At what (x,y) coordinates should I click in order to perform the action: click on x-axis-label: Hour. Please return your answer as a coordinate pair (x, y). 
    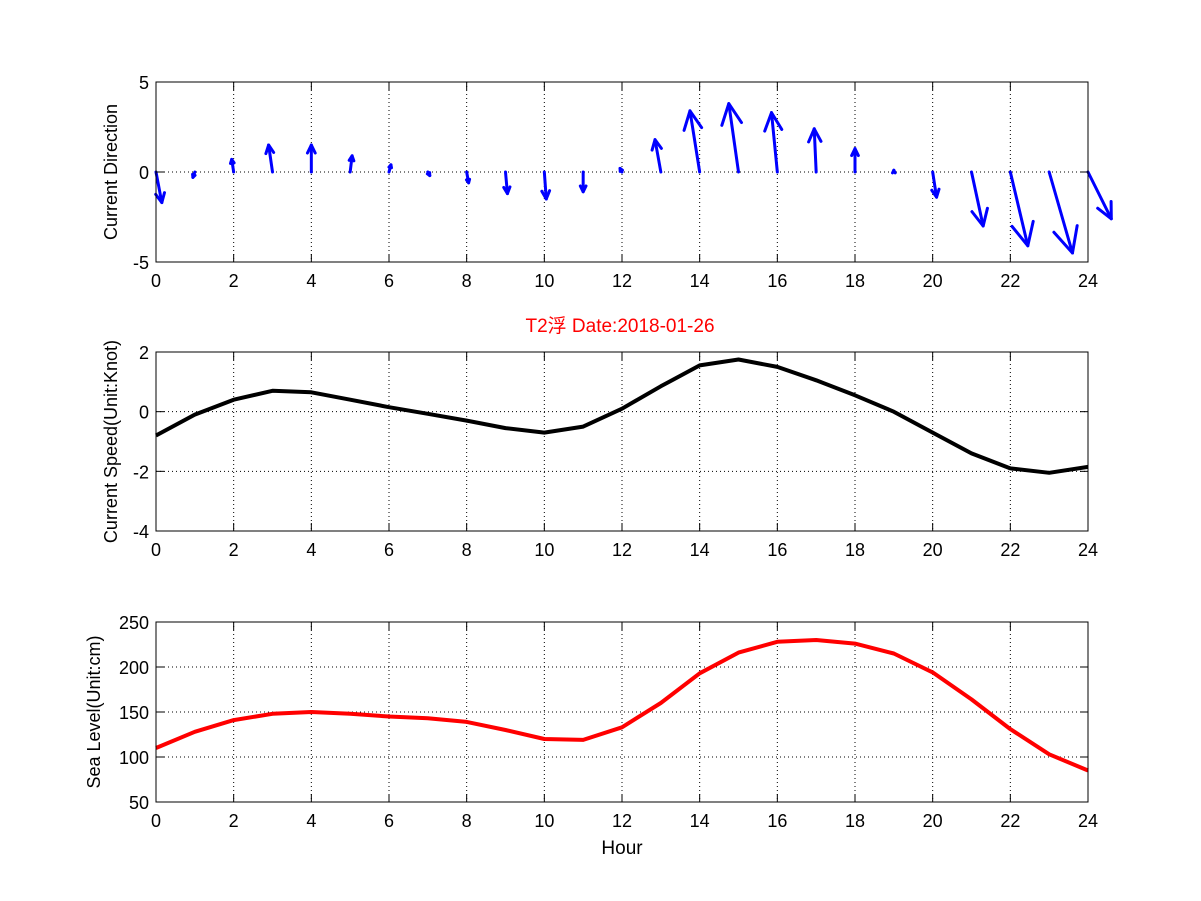
    Looking at the image, I should click on (622, 848).